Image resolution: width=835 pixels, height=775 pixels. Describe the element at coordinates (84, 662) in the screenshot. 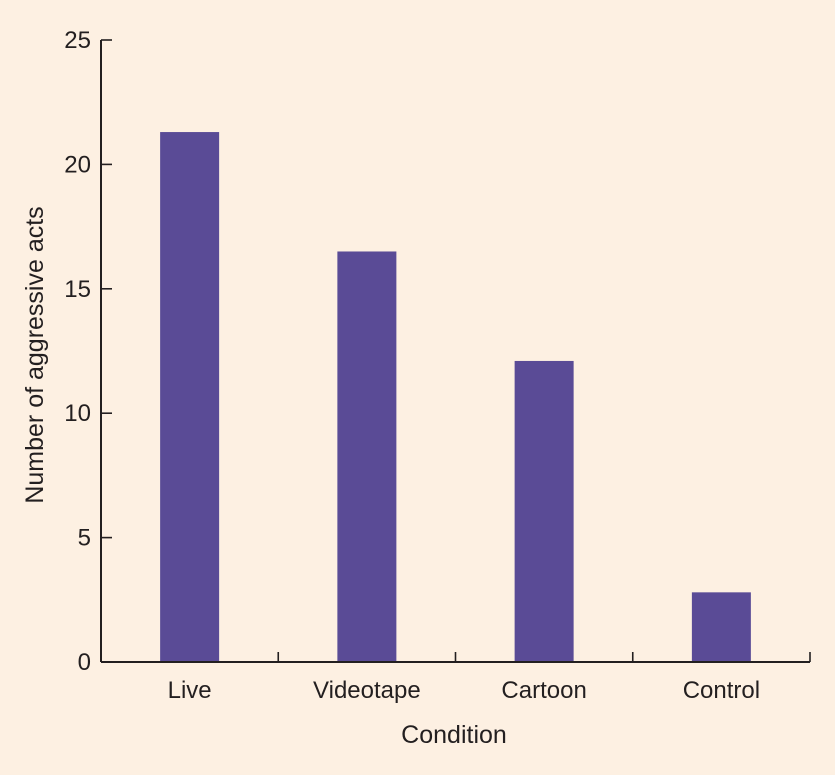

I see `y-tick-label-0: 0` at that location.